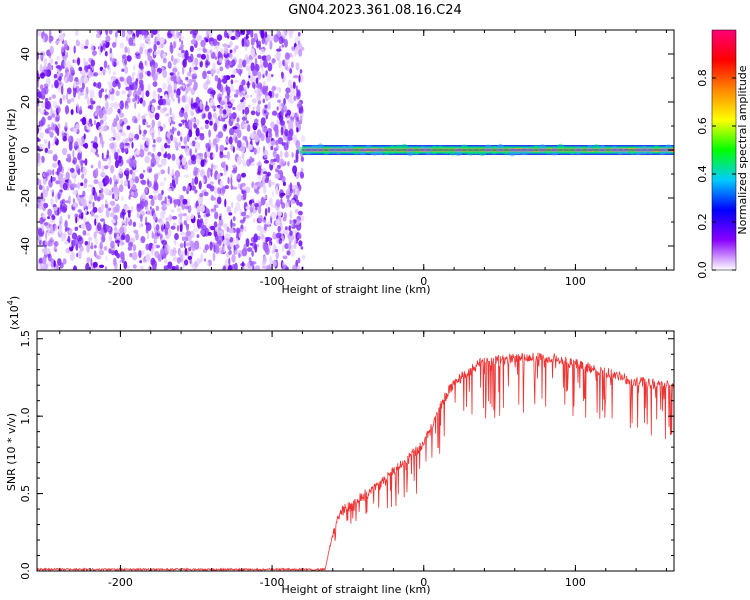  I want to click on spectrogram-y-tick-label: -20, so click(25, 198).